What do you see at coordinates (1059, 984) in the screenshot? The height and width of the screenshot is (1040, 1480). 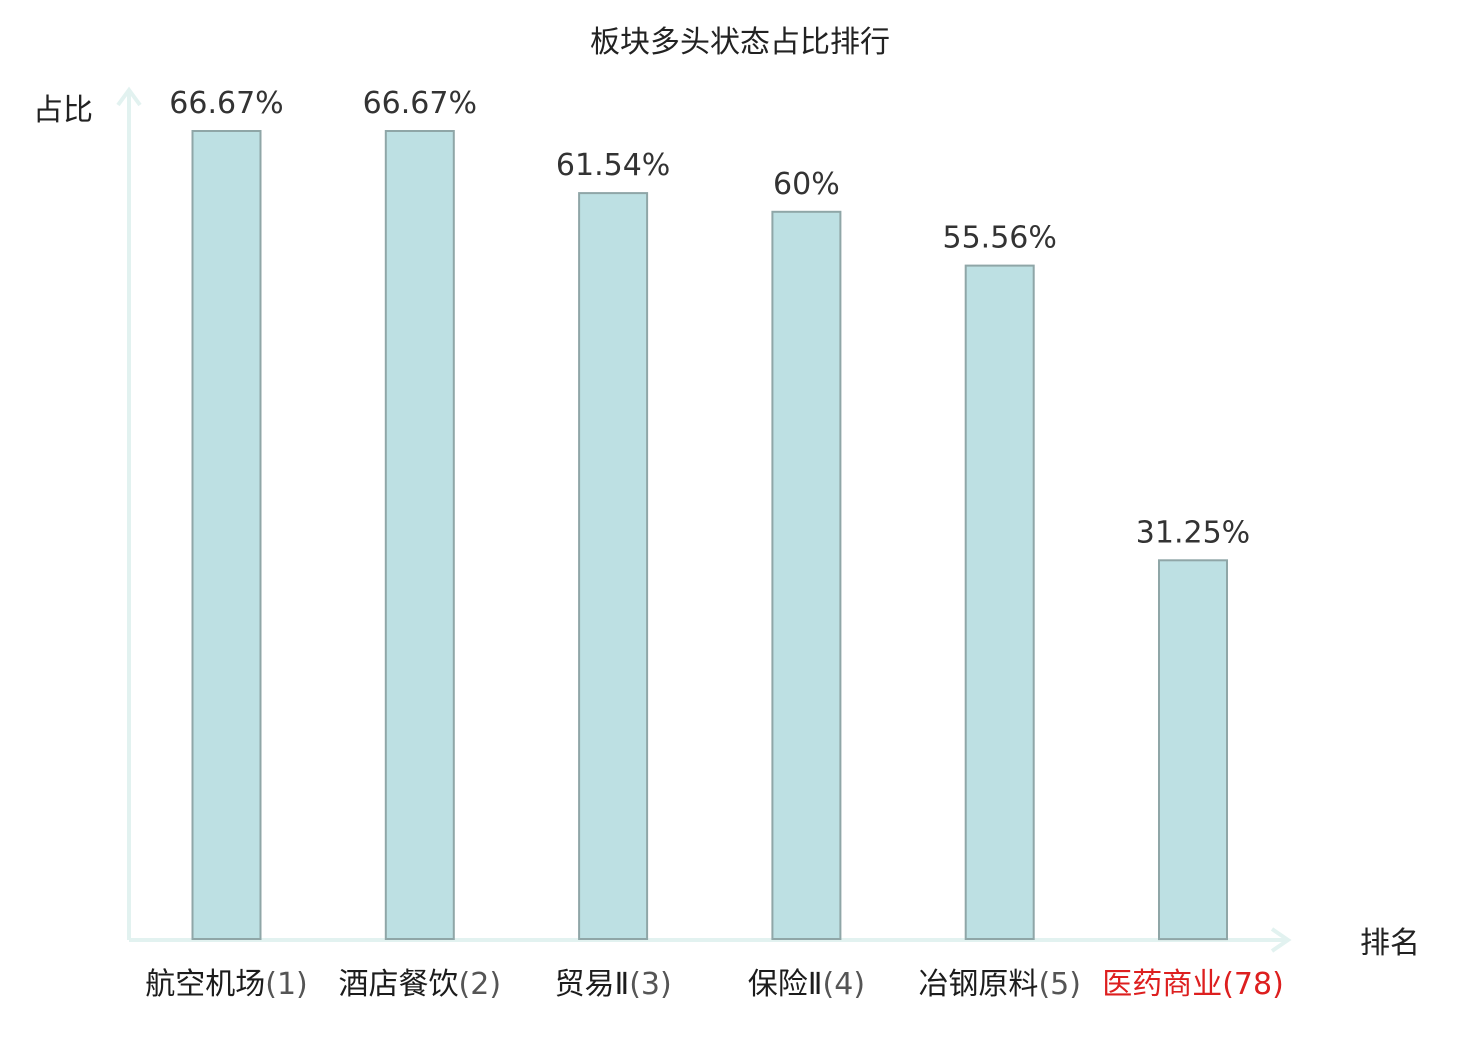 I see `category-rank: (5)` at bounding box center [1059, 984].